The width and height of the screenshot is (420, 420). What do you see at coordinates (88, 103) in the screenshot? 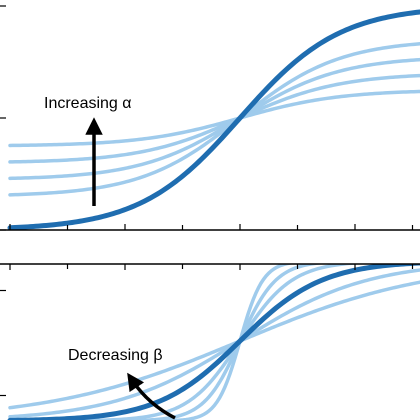
I see `top-annotation-label: Increasing α` at bounding box center [88, 103].